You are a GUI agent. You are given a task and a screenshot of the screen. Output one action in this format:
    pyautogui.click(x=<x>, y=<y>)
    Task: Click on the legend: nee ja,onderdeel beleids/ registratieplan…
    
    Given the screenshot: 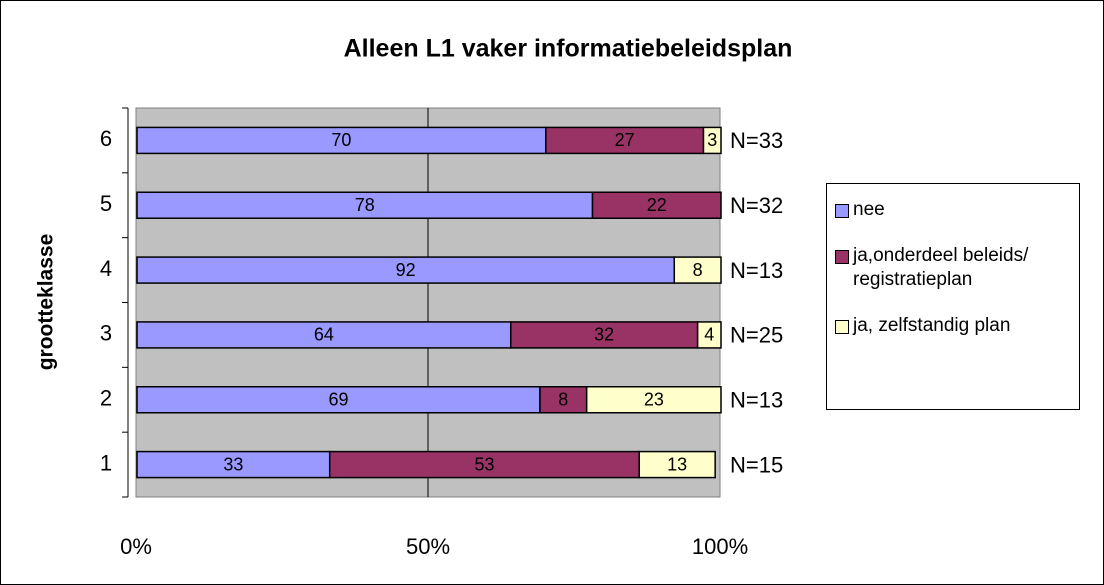 What is the action you would take?
    pyautogui.click(x=953, y=296)
    